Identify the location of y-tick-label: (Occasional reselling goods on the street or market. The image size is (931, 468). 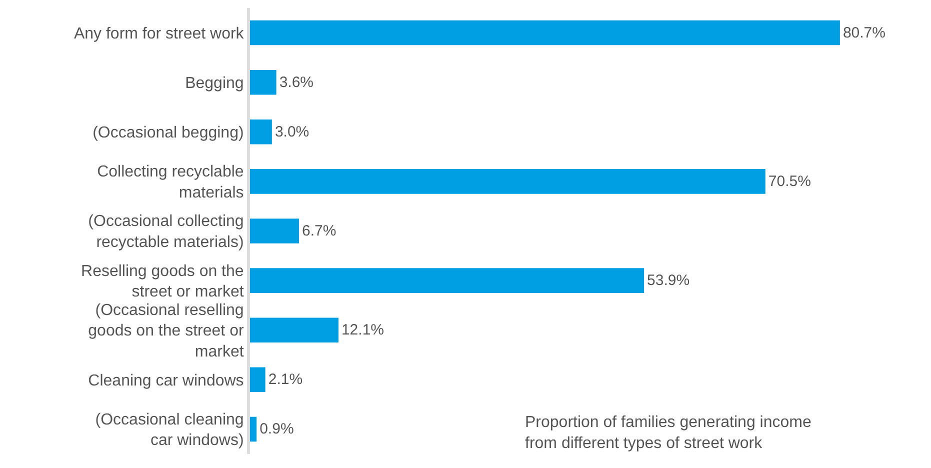
(166, 331).